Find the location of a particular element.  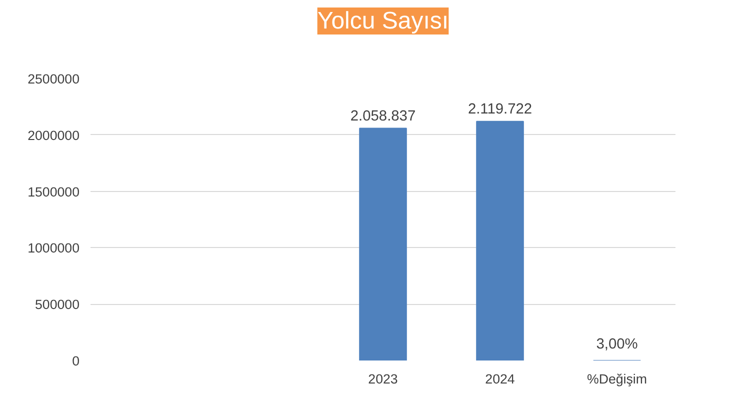

y-tick-label: 1000000 is located at coordinates (54, 248).